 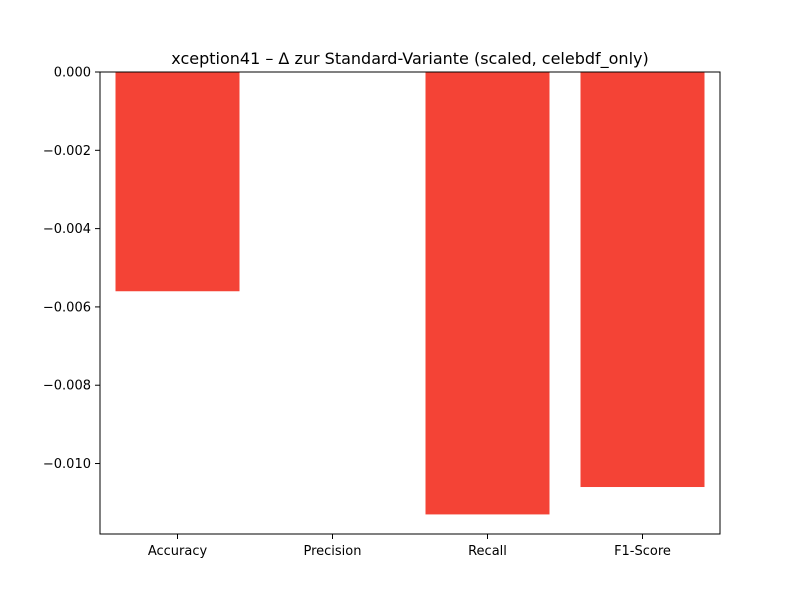 What do you see at coordinates (178, 551) in the screenshot?
I see `x-tick-label: Accuracy` at bounding box center [178, 551].